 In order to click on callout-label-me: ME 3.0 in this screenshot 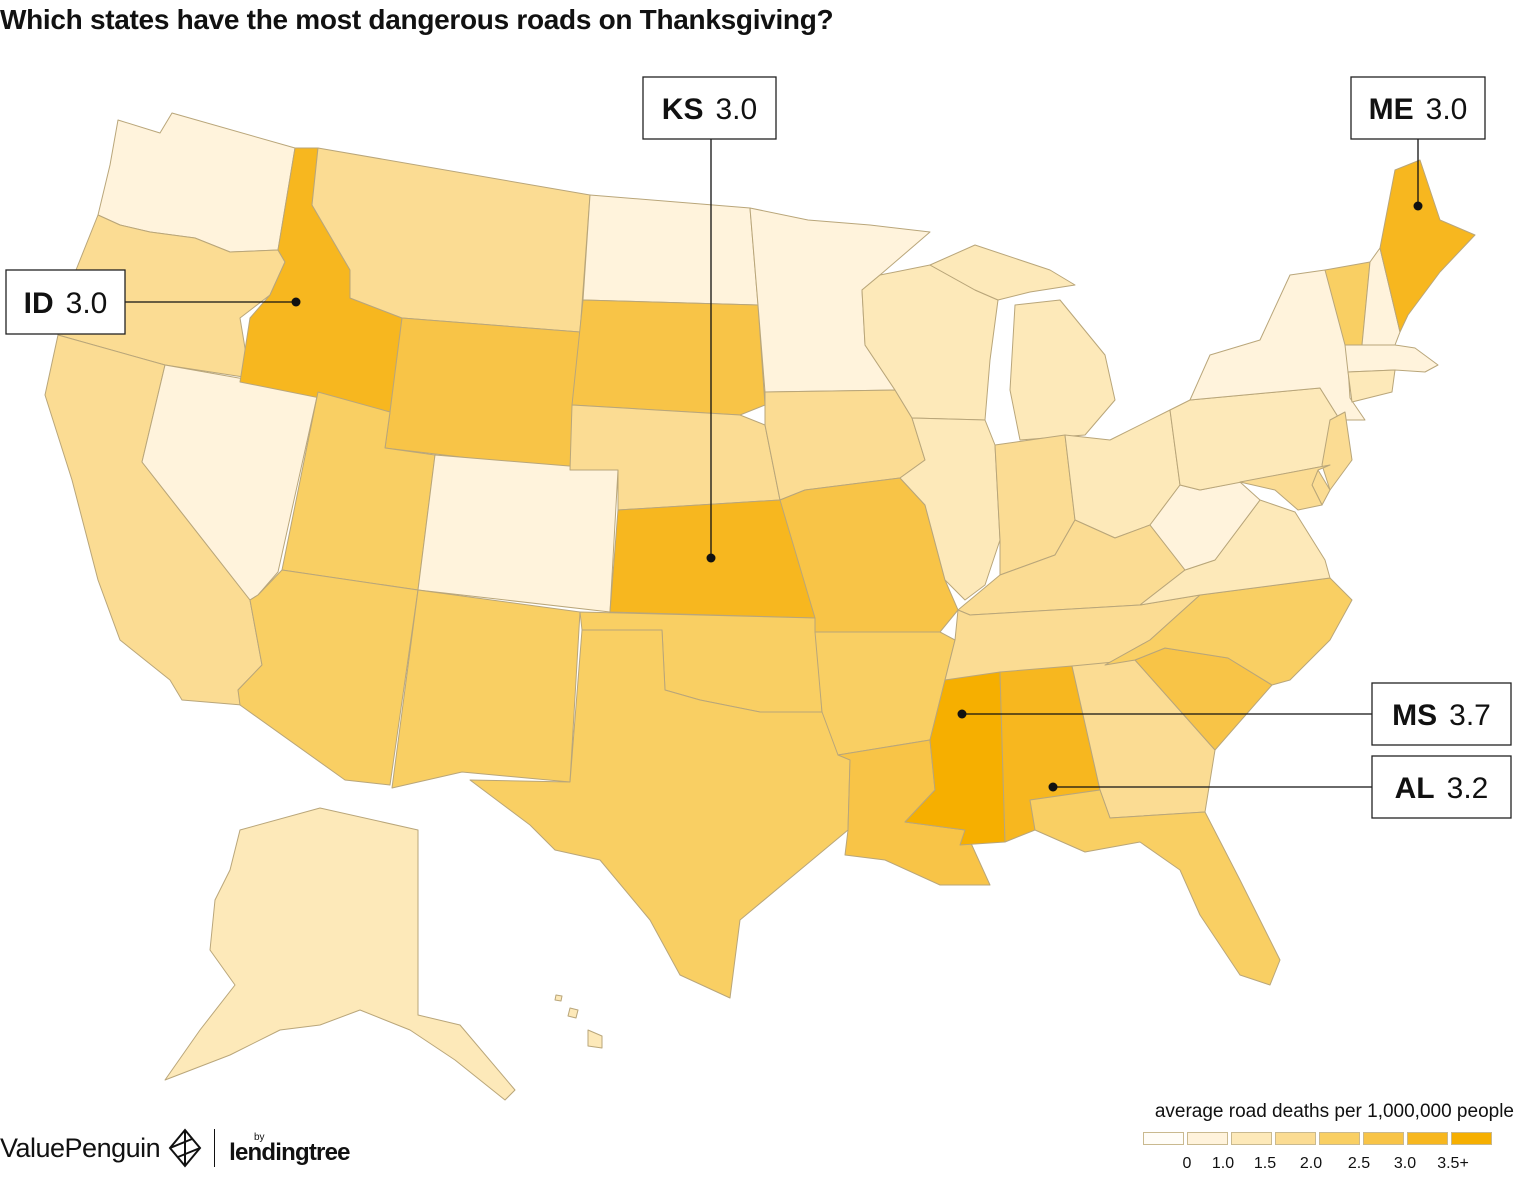, I will do `click(1418, 109)`.